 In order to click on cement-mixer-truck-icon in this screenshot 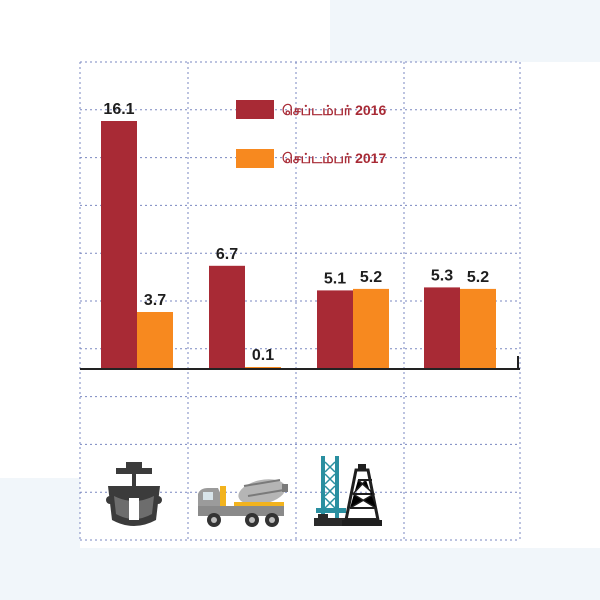, I will do `click(243, 503)`.